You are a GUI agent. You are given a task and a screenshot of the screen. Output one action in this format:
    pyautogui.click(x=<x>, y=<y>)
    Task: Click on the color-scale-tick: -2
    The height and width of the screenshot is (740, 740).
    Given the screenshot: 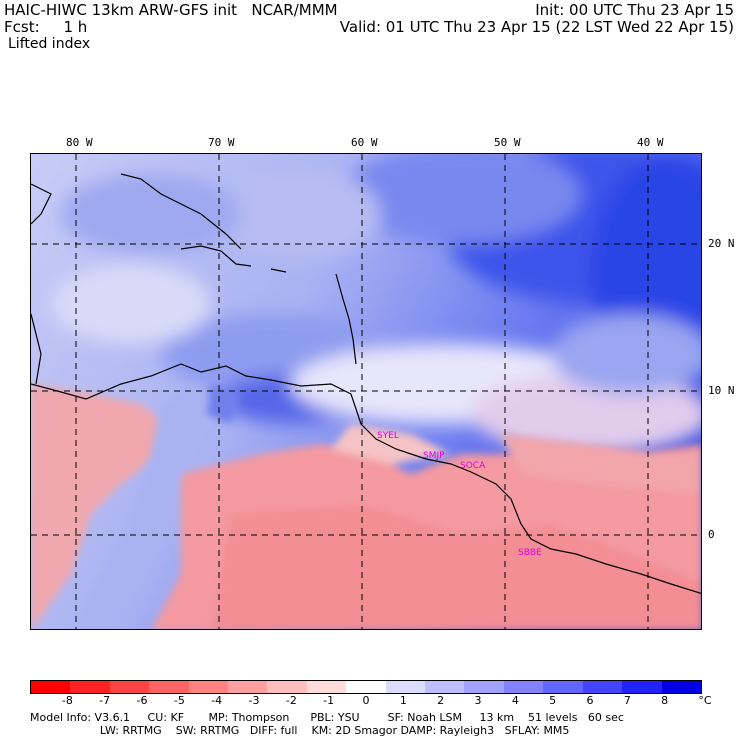 What is the action you would take?
    pyautogui.click(x=291, y=700)
    